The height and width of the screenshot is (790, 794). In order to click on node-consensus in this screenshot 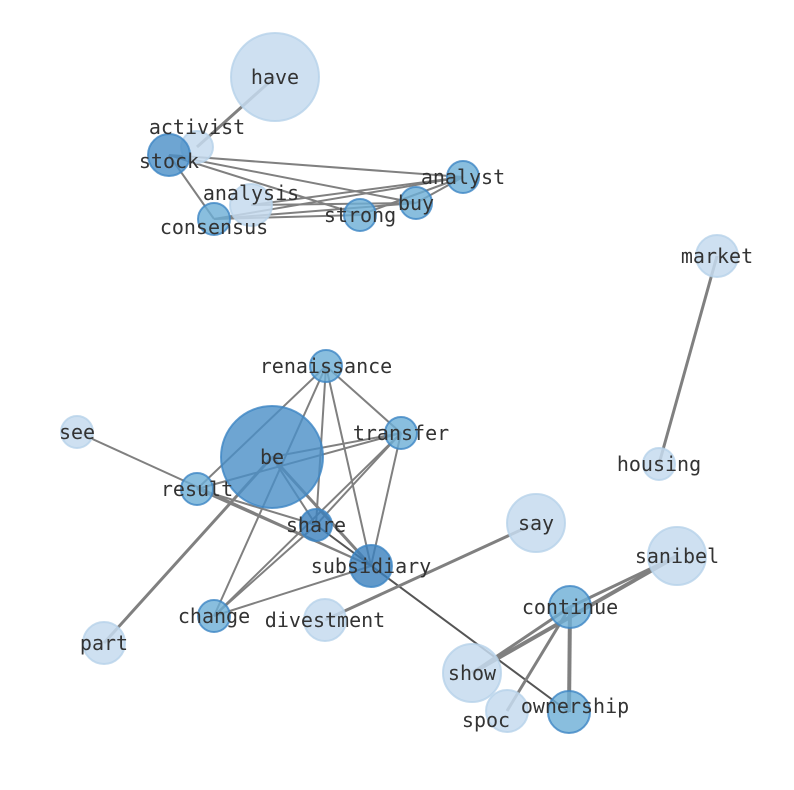, I will do `click(214, 219)`.